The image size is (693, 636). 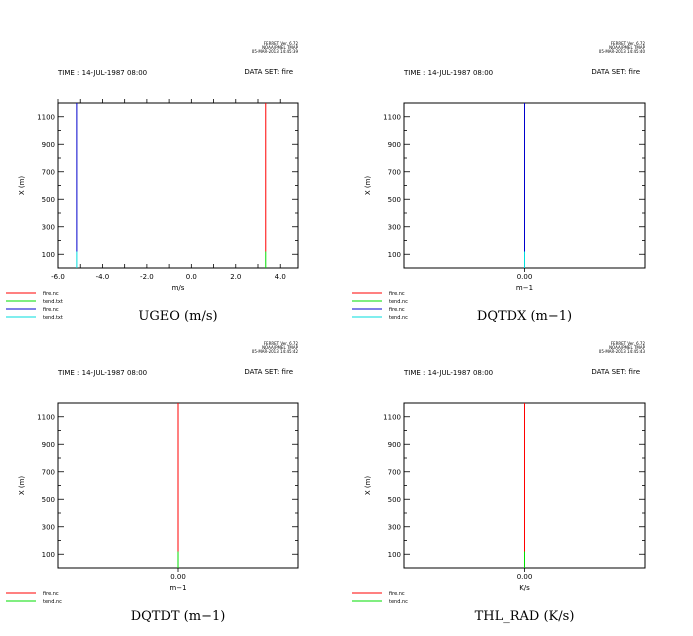 What do you see at coordinates (178, 288) in the screenshot?
I see `x-axis-label: m/s` at bounding box center [178, 288].